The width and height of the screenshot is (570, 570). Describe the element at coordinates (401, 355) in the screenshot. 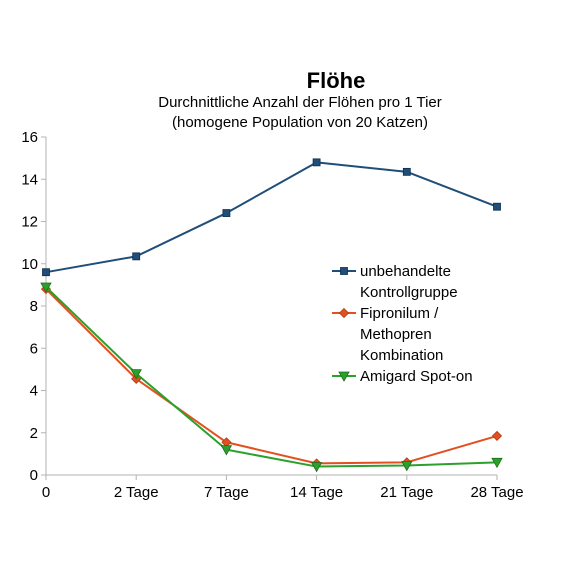

I see `legend-label: Kombination` at that location.